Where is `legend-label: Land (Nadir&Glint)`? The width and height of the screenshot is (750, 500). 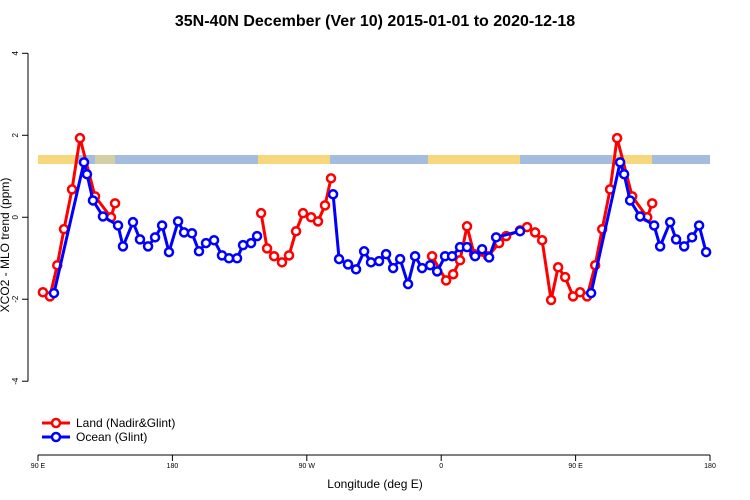 legend-label: Land (Nadir&Glint) is located at coordinates (125, 423).